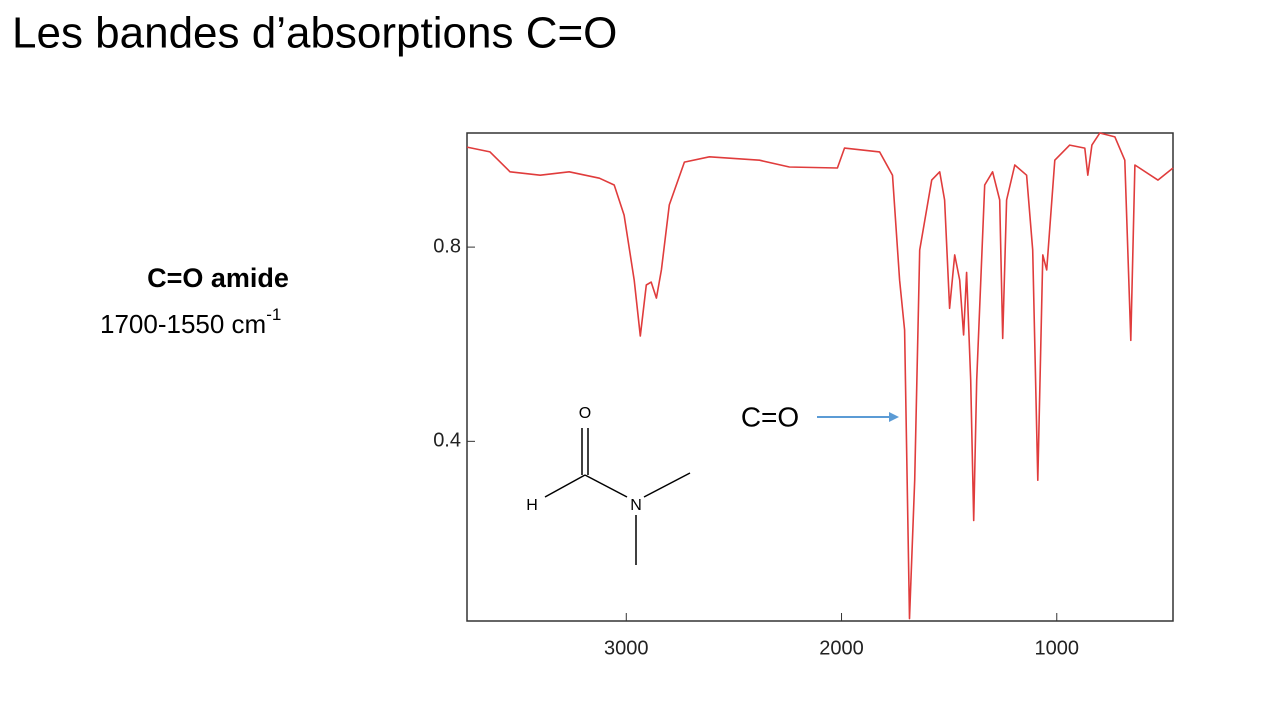  Describe the element at coordinates (532, 505) in the screenshot. I see `atom-label: H` at that location.